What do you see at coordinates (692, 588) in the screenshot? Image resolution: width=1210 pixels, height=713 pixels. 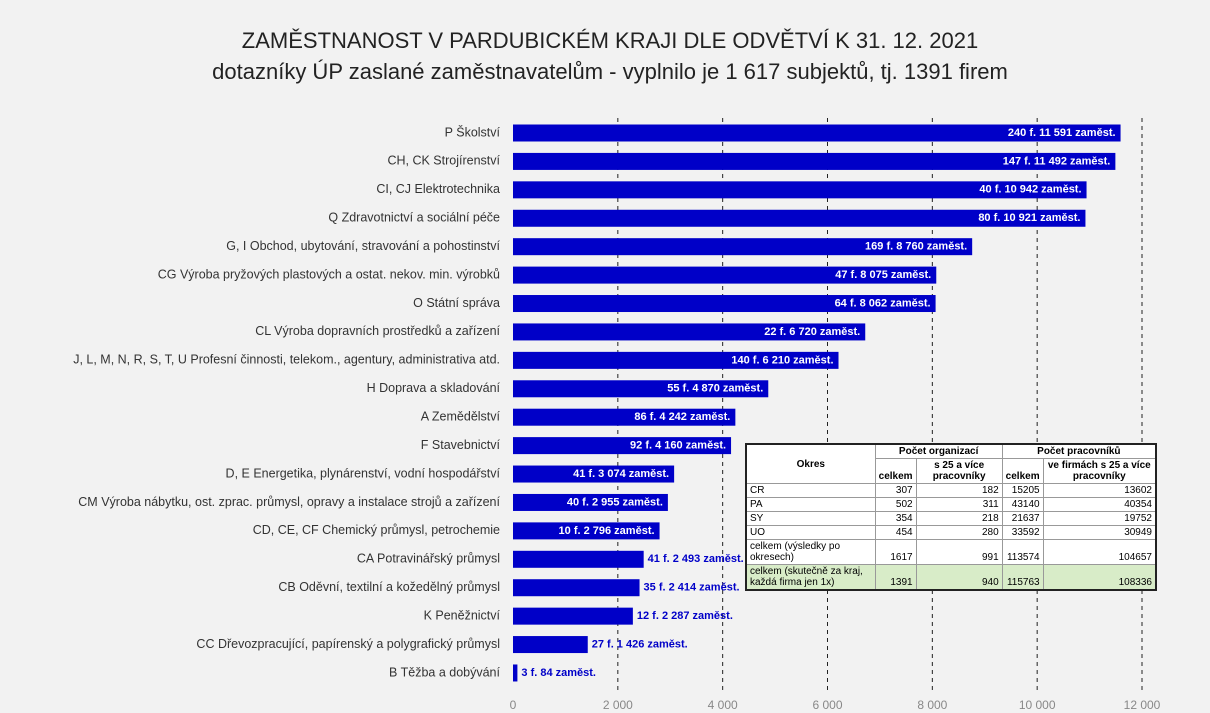 I see `value-label: 35 f. 2 414 zaměst.` at bounding box center [692, 588].